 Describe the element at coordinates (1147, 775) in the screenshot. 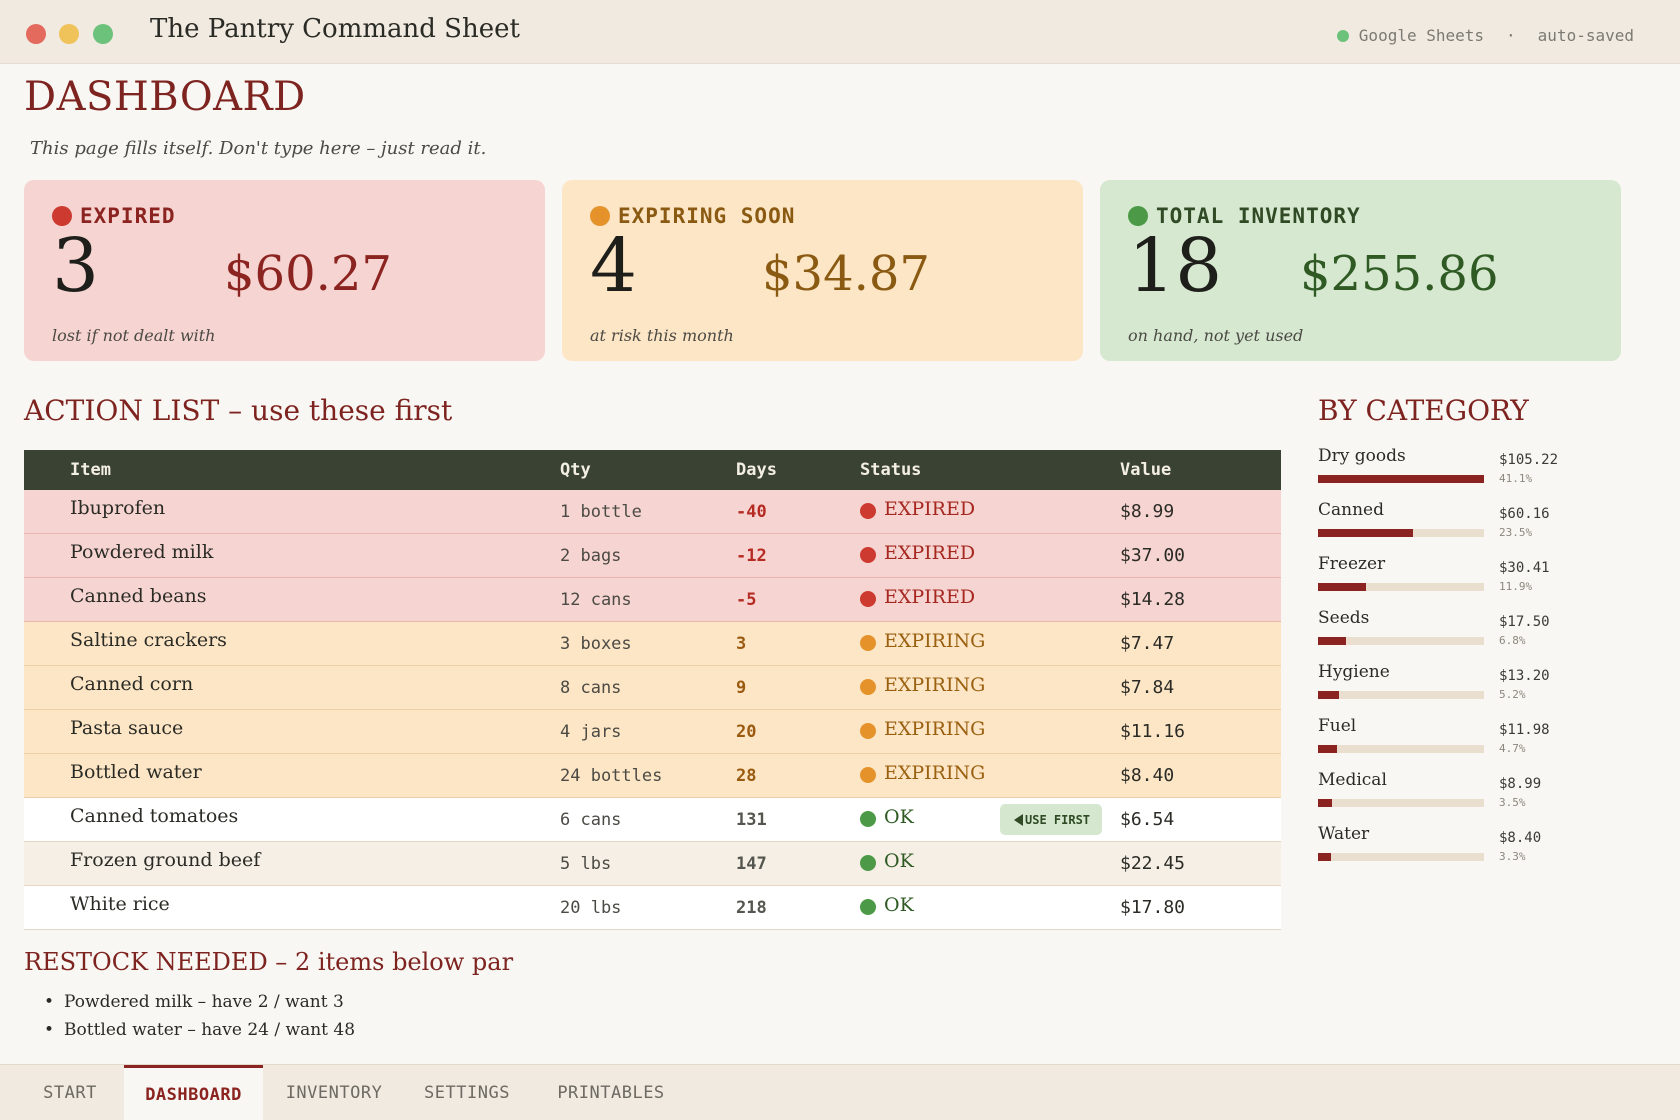

I see `row-value: $8.40` at that location.